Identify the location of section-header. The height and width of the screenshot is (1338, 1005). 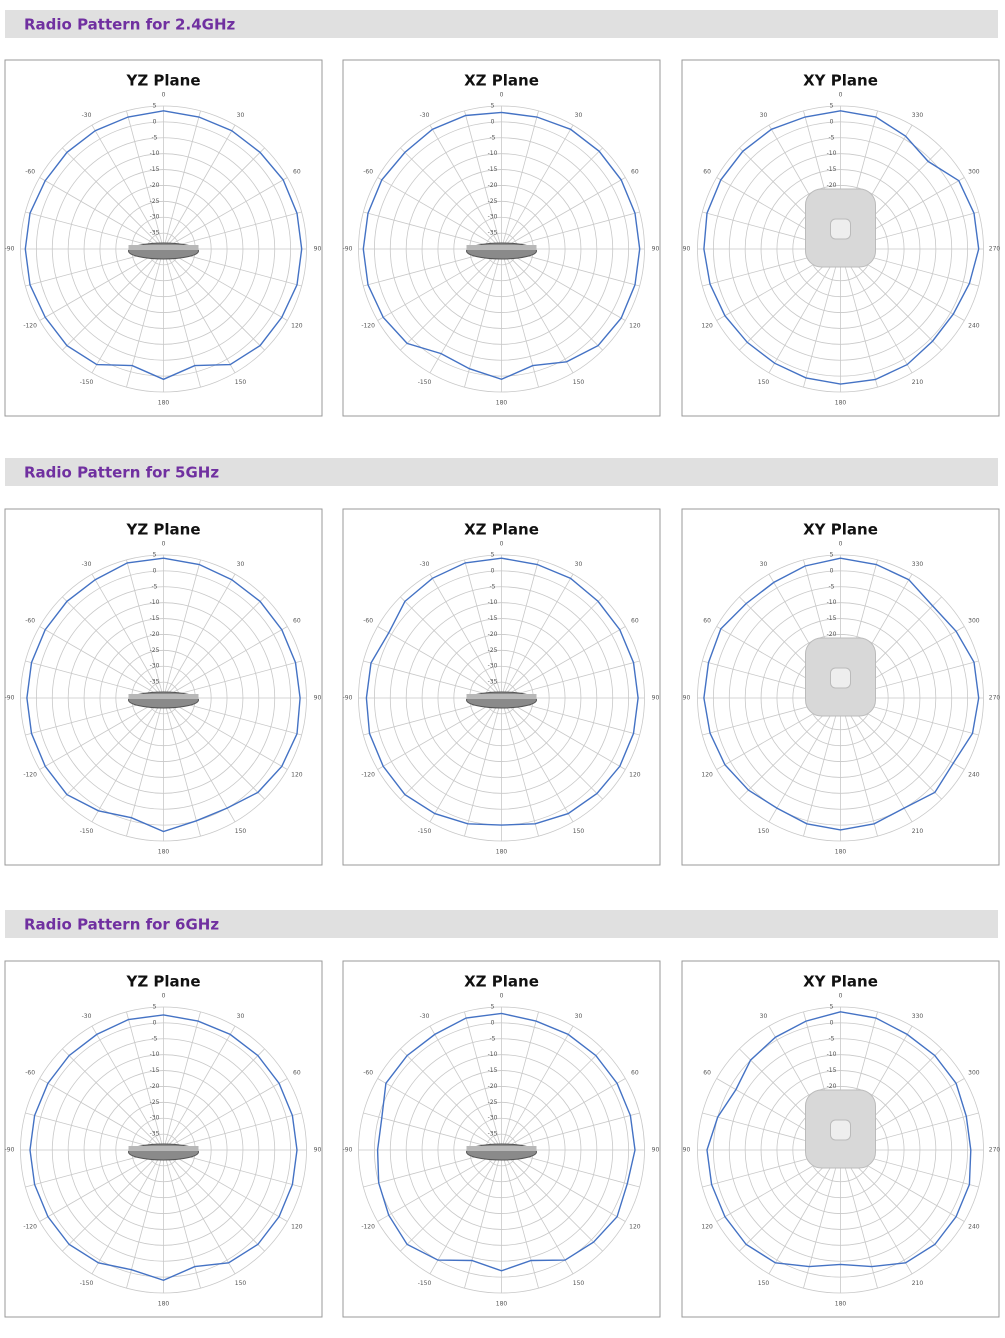
(501, 924).